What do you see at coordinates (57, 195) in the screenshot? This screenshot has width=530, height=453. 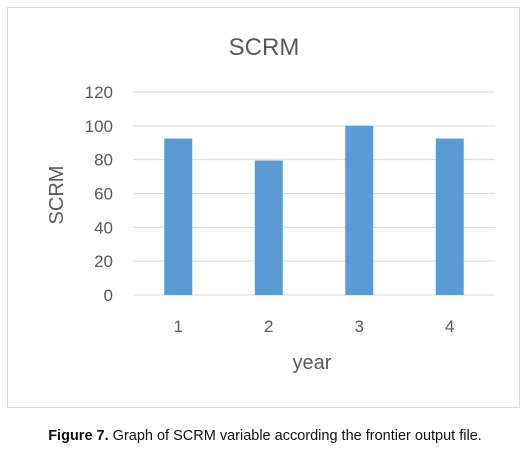 I see `y-axis-title: SCRM` at bounding box center [57, 195].